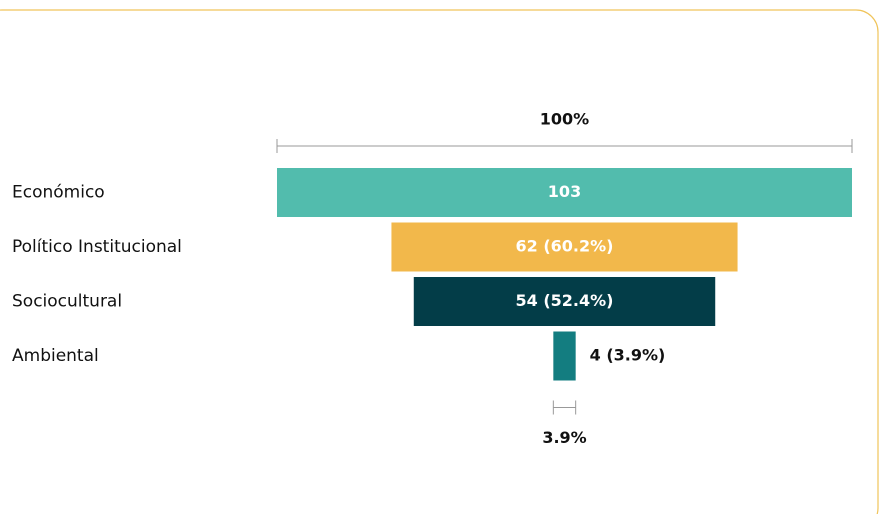 The width and height of the screenshot is (882, 514). Describe the element at coordinates (55, 356) in the screenshot. I see `category-label: Ambiental` at that location.